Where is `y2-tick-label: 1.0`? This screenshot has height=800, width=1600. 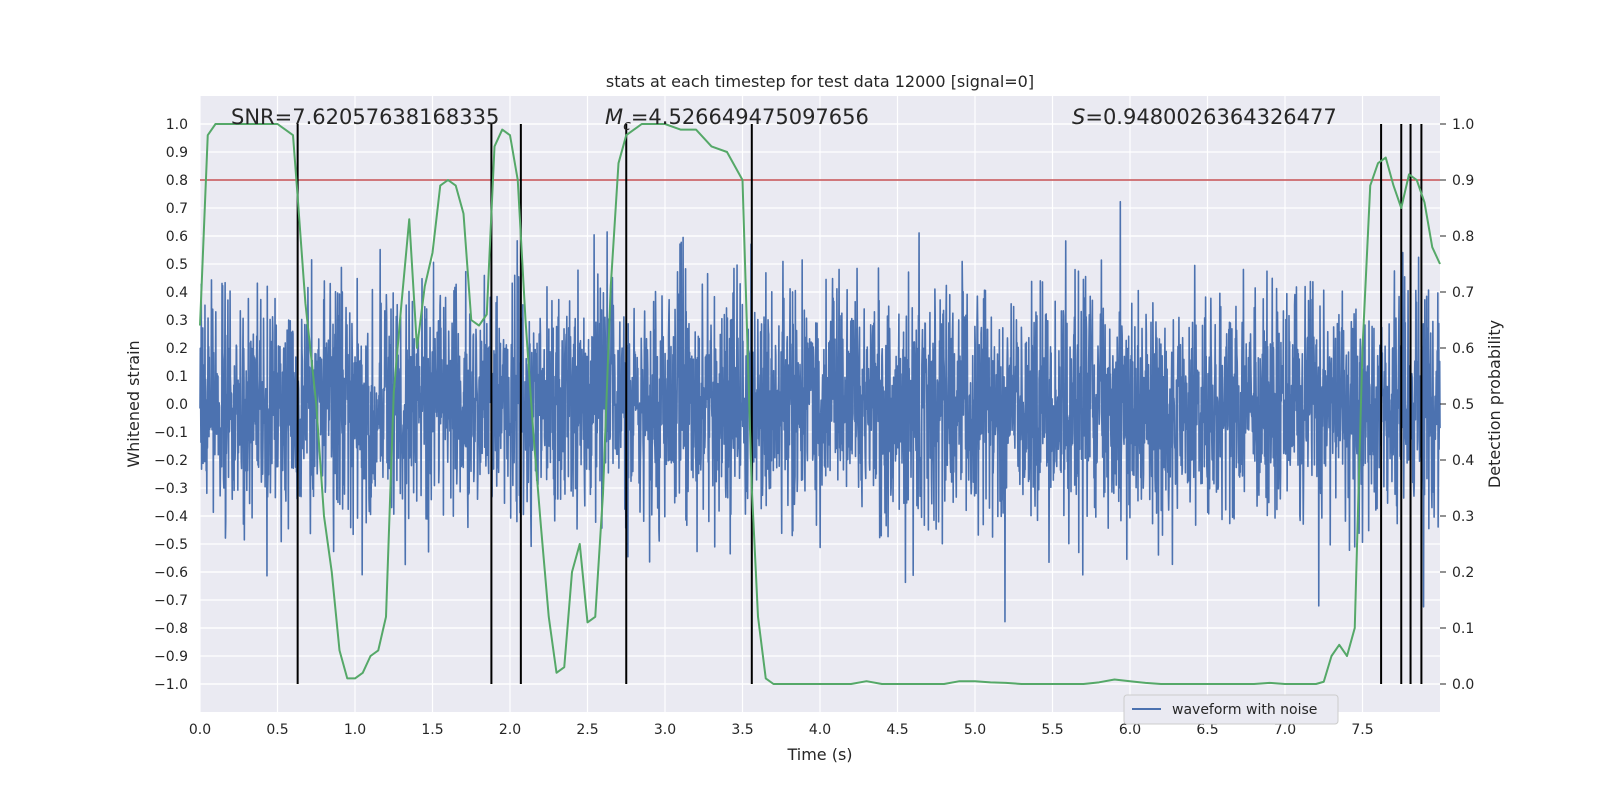 y2-tick-label: 1.0 is located at coordinates (1463, 125).